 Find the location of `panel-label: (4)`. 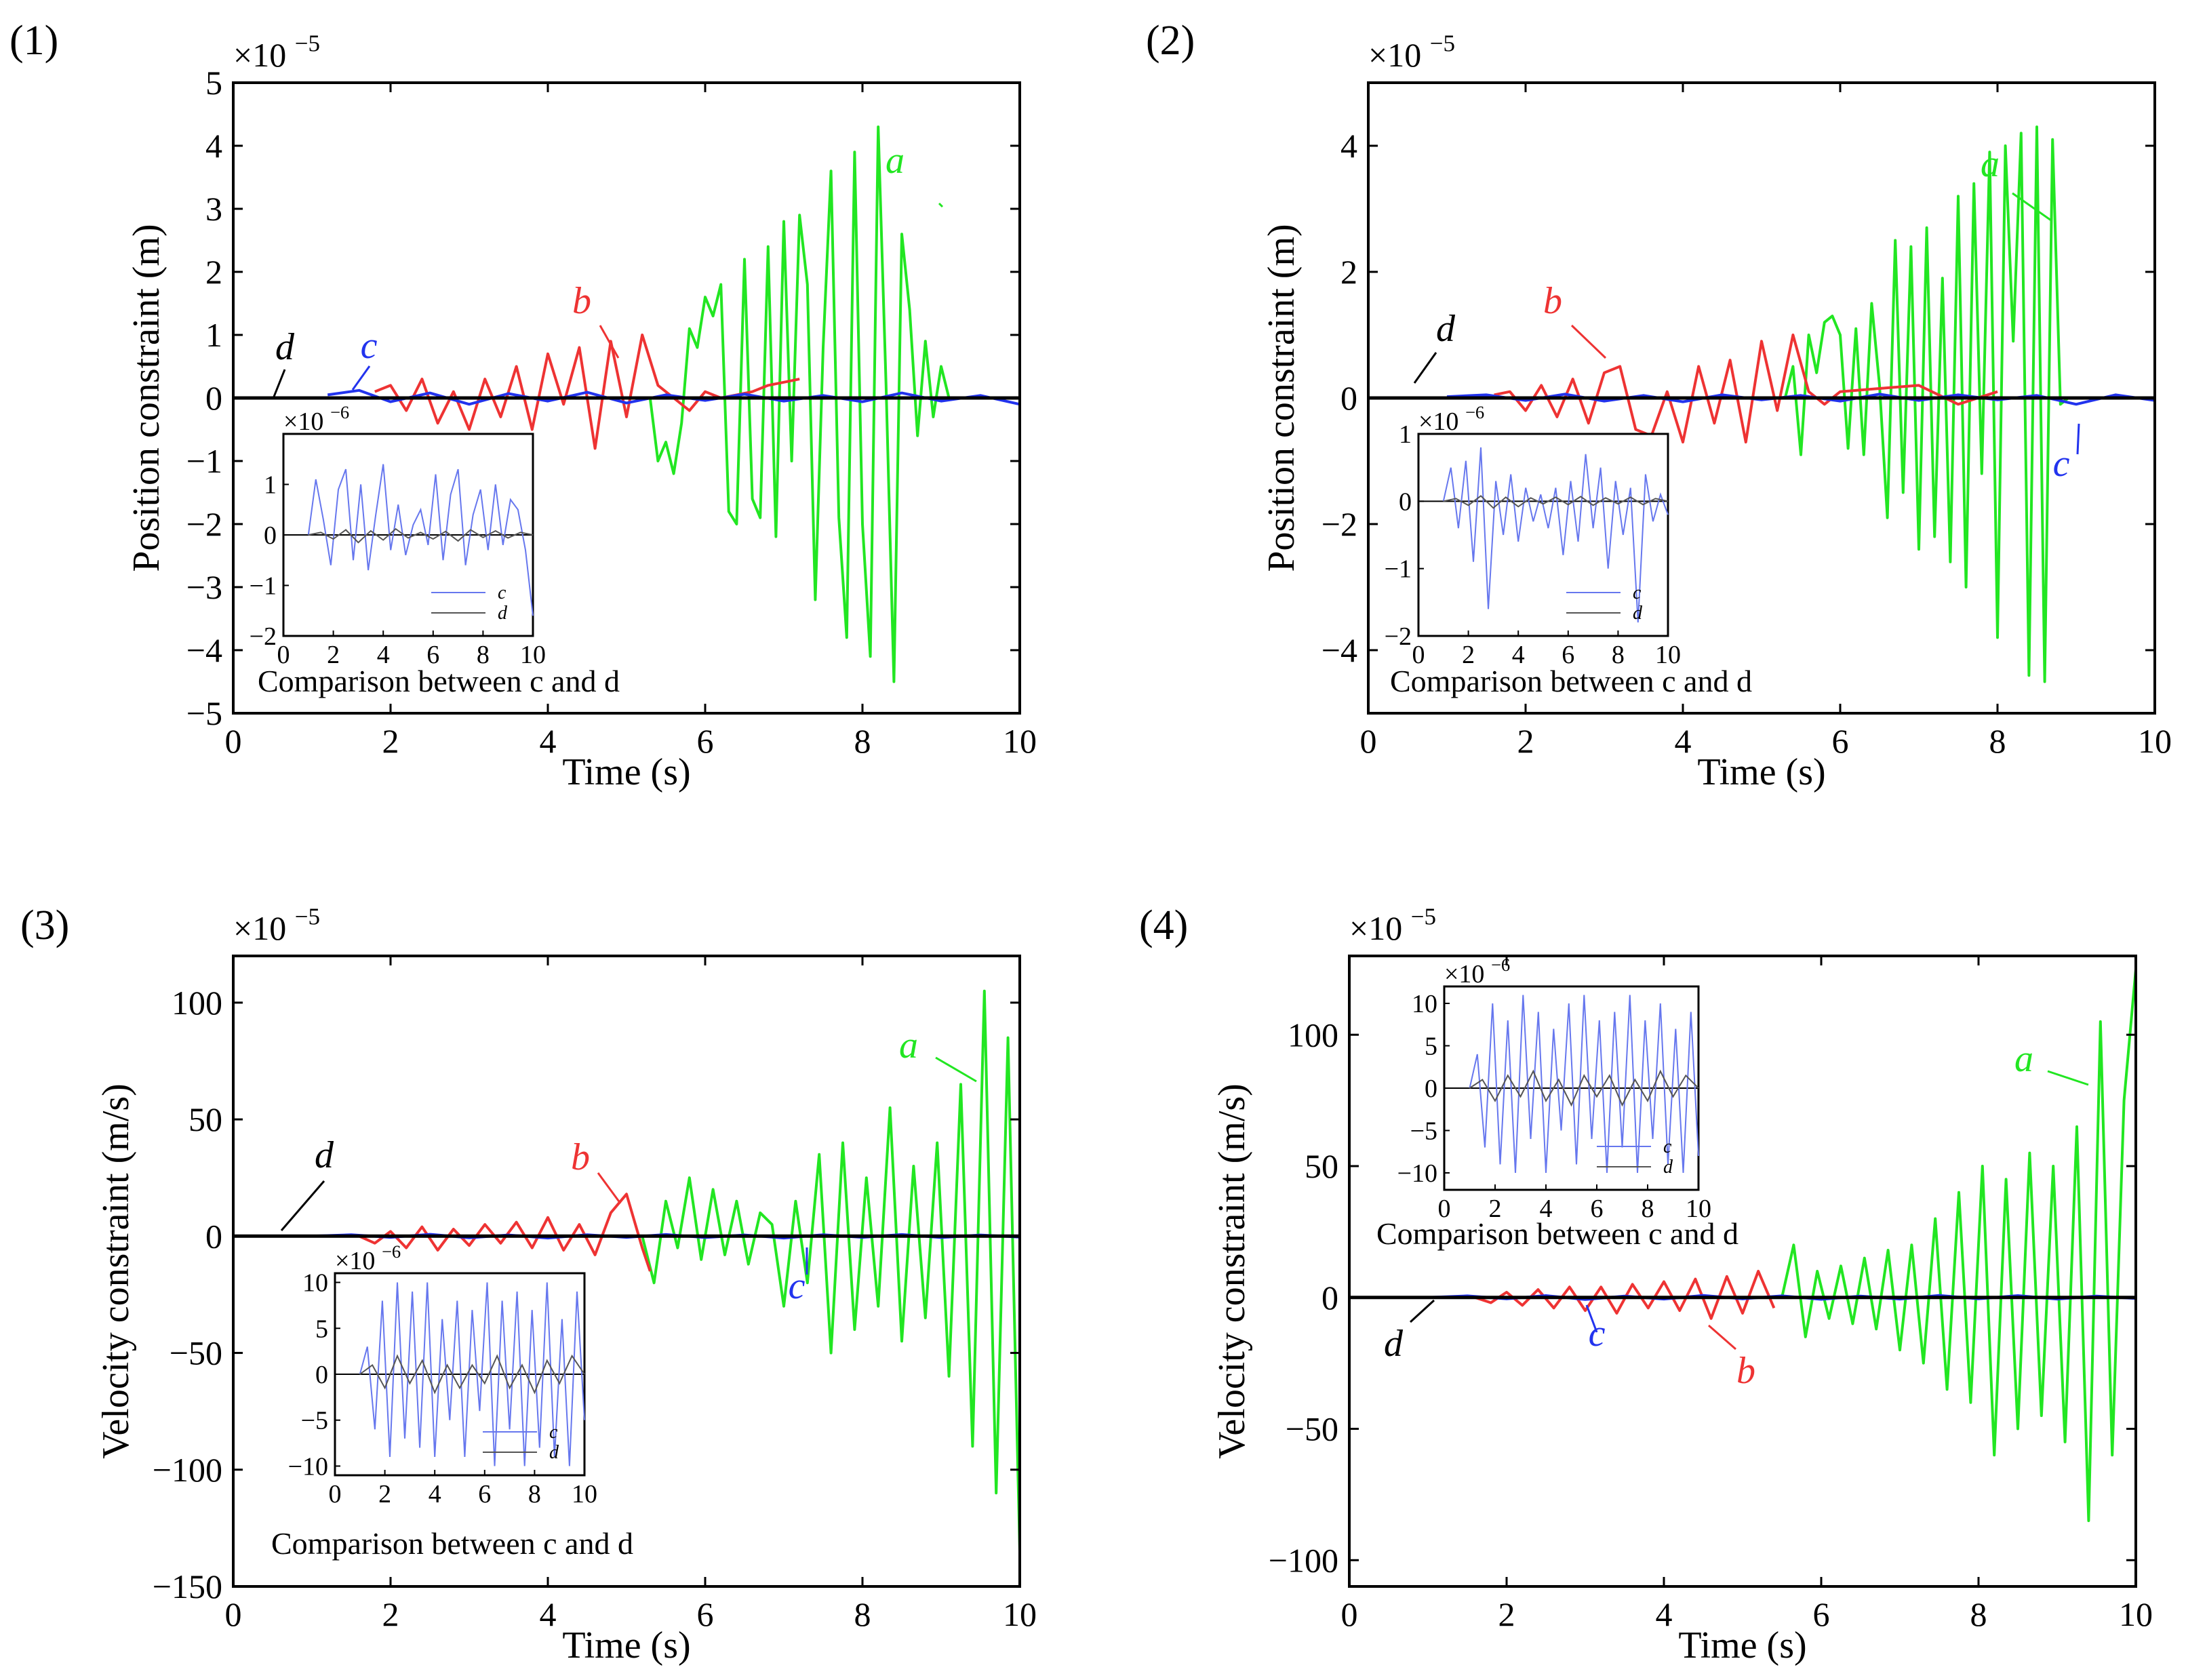

panel-label: (4) is located at coordinates (1163, 925).